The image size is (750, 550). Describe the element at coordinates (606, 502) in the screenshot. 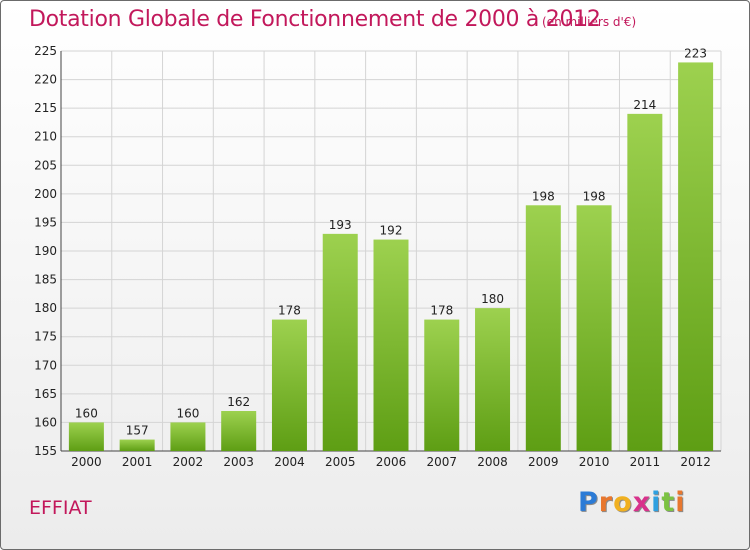

I see `logo-letter: r` at that location.